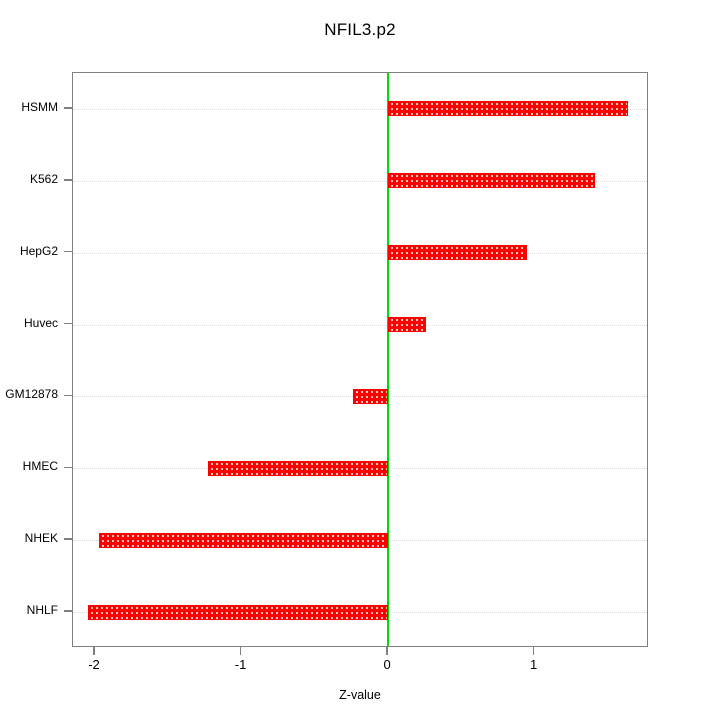  Describe the element at coordinates (40, 466) in the screenshot. I see `y-axis-tick-label-hmec: HMEC` at that location.